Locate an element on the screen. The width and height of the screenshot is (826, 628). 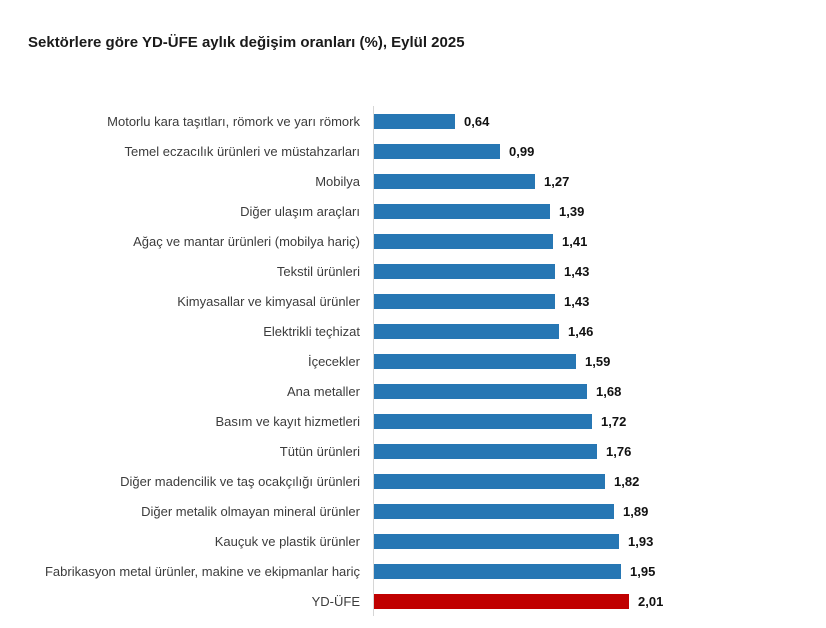
value-label: 1,89 is located at coordinates (636, 511).